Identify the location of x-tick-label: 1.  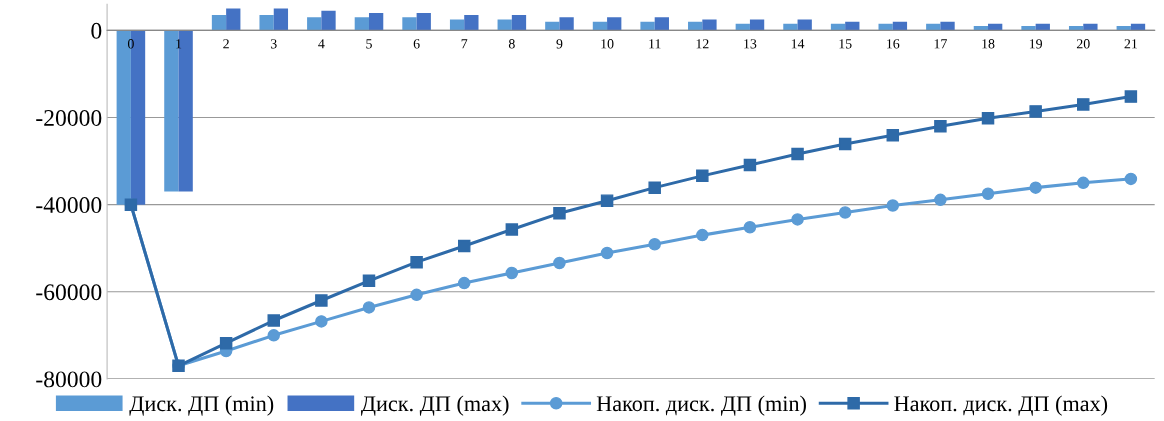
(179, 44).